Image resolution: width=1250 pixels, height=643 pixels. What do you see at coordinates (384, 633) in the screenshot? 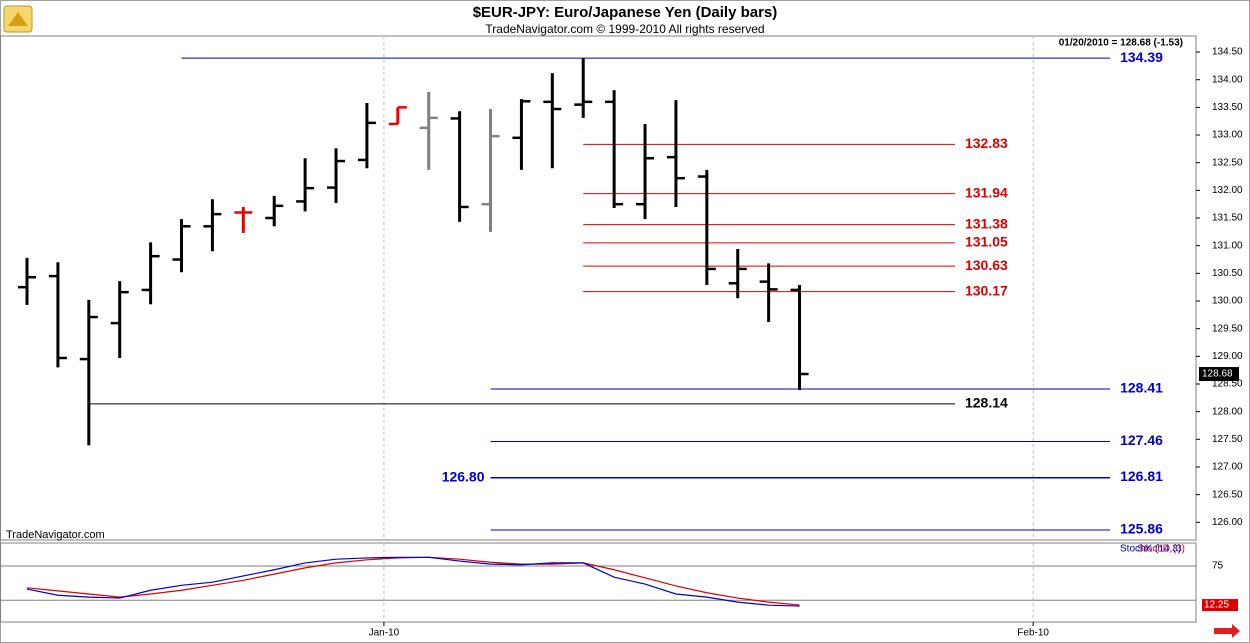
I see `x-tick-label: Jan-10` at bounding box center [384, 633].